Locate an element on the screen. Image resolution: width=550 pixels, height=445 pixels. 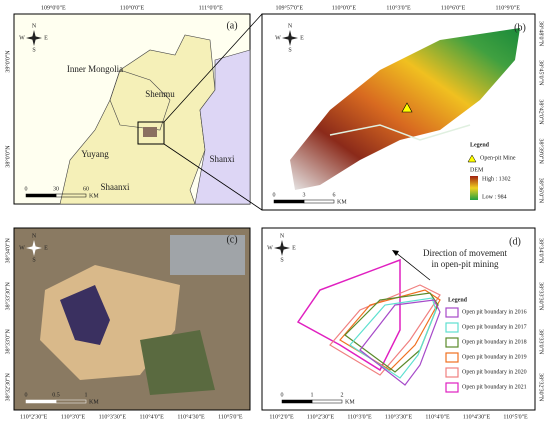
legend-entry: DEM is located at coordinates (477, 170).